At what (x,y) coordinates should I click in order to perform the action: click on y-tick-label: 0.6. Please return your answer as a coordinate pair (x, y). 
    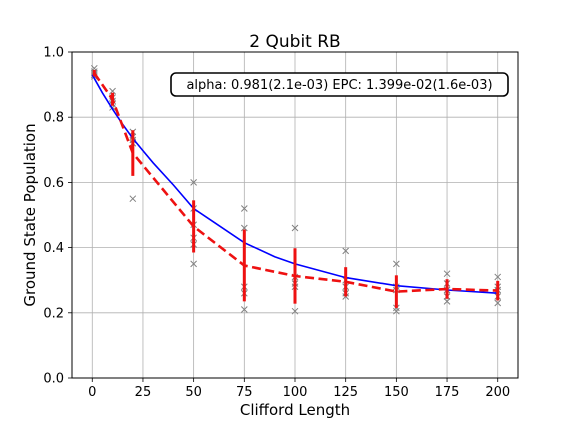
    Looking at the image, I should click on (53, 183).